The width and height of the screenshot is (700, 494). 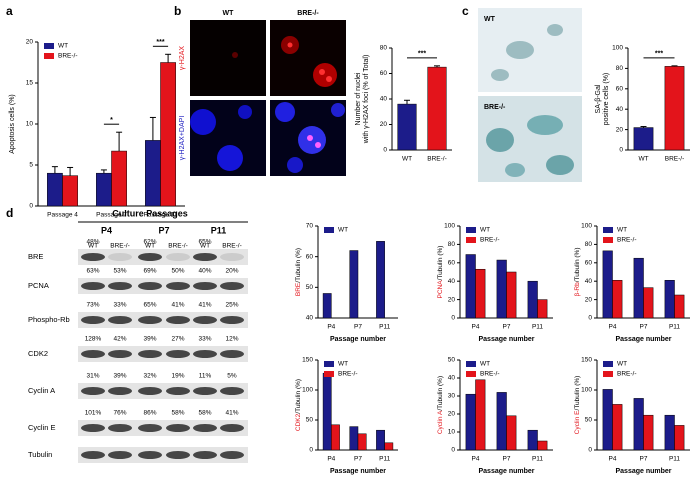 What do you see at coordinates (62, 215) in the screenshot?
I see `x-tick-label: Passage 4` at bounding box center [62, 215].